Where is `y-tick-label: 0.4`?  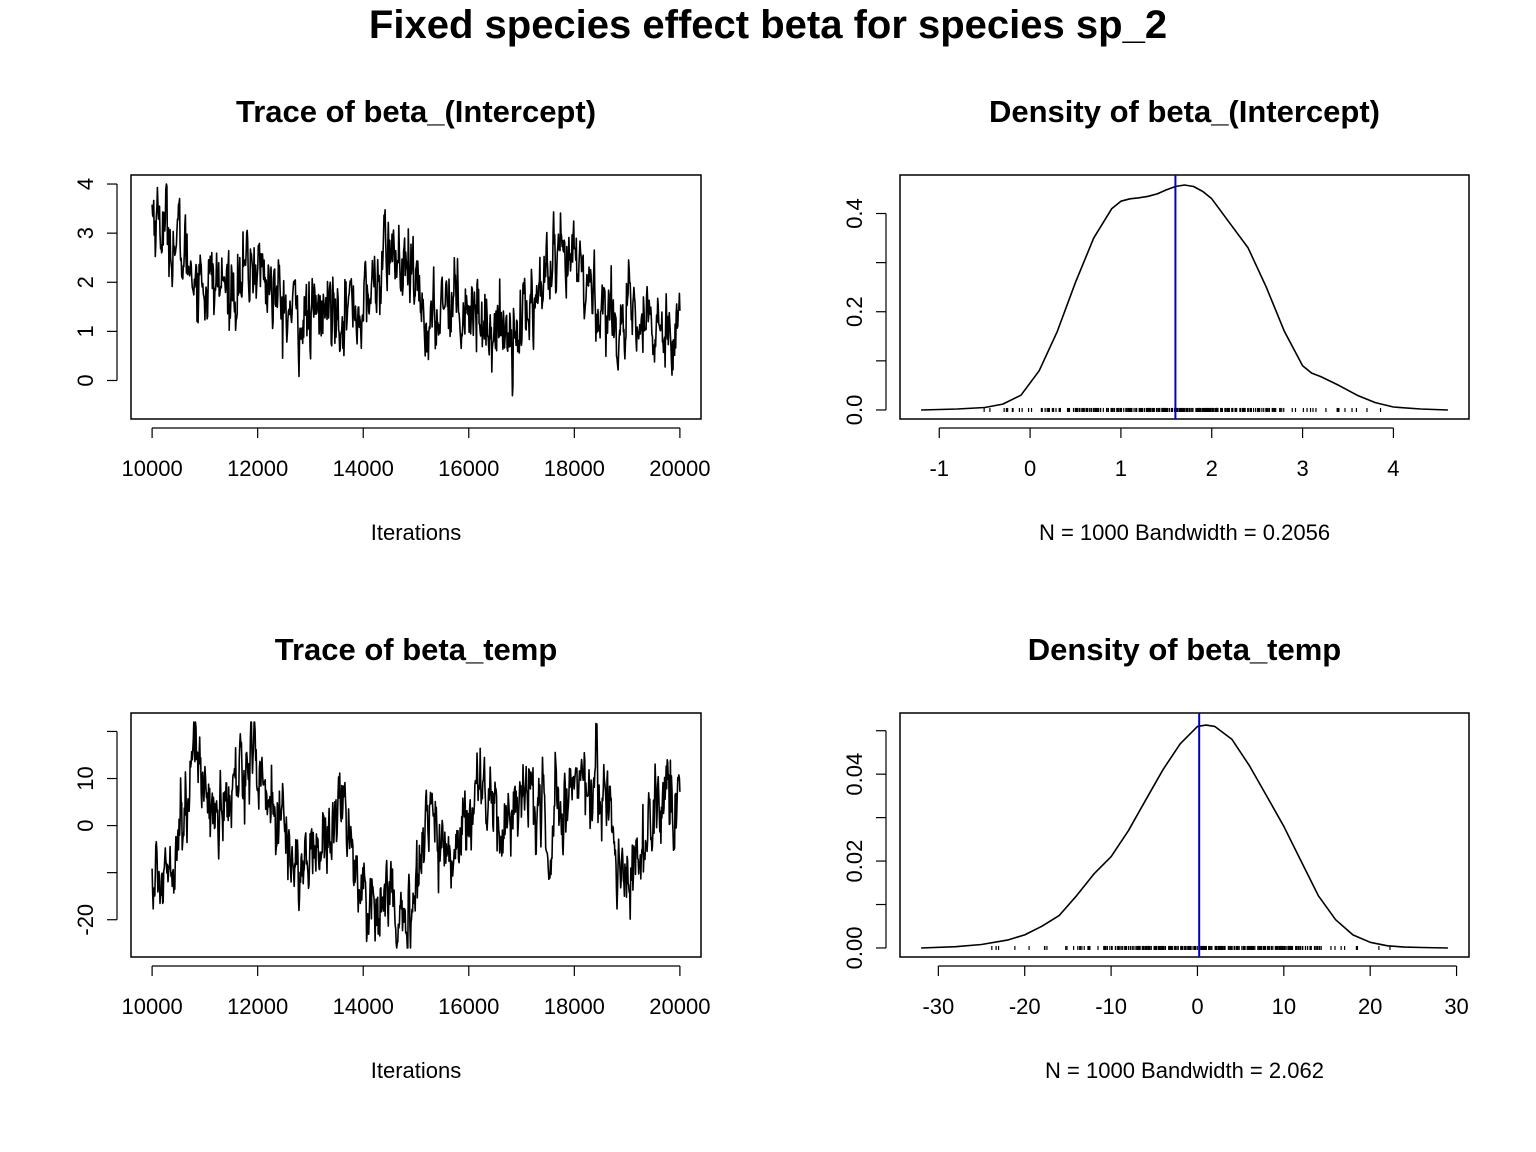 y-tick-label: 0.4 is located at coordinates (854, 213).